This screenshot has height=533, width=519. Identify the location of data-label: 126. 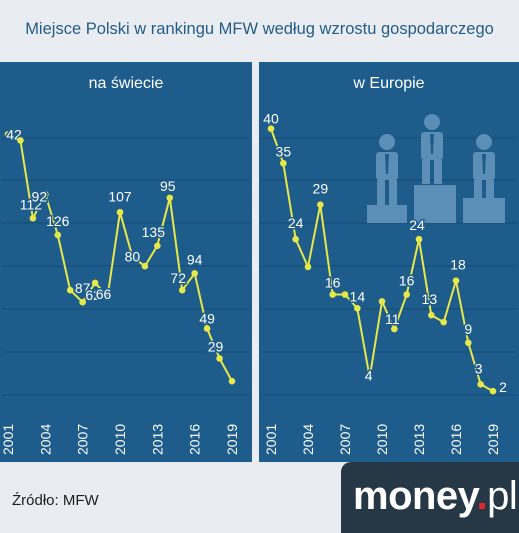
(58, 221).